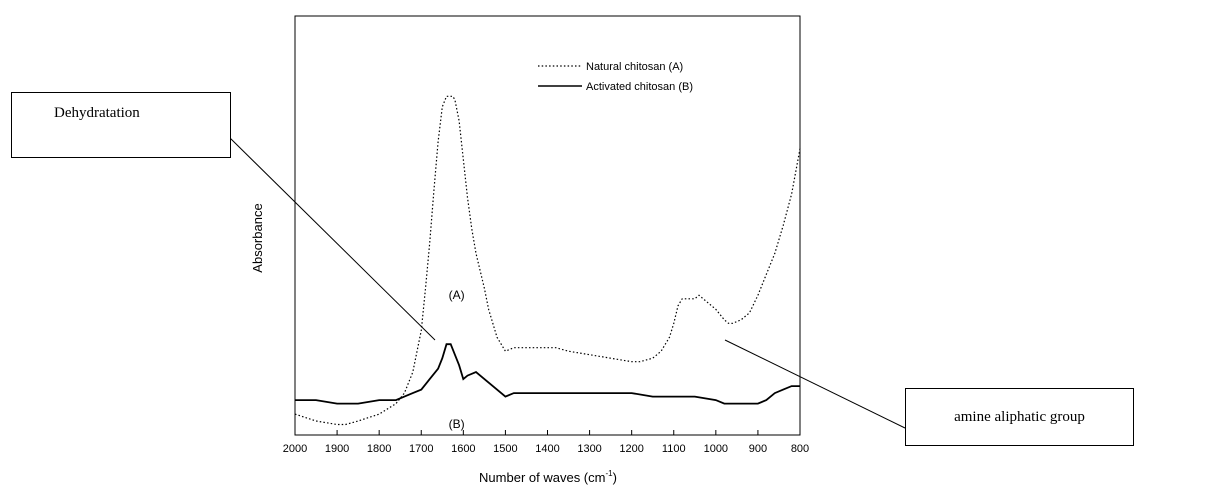 The image size is (1205, 495). Describe the element at coordinates (505, 449) in the screenshot. I see `x-tick-label-1500: 1500` at that location.